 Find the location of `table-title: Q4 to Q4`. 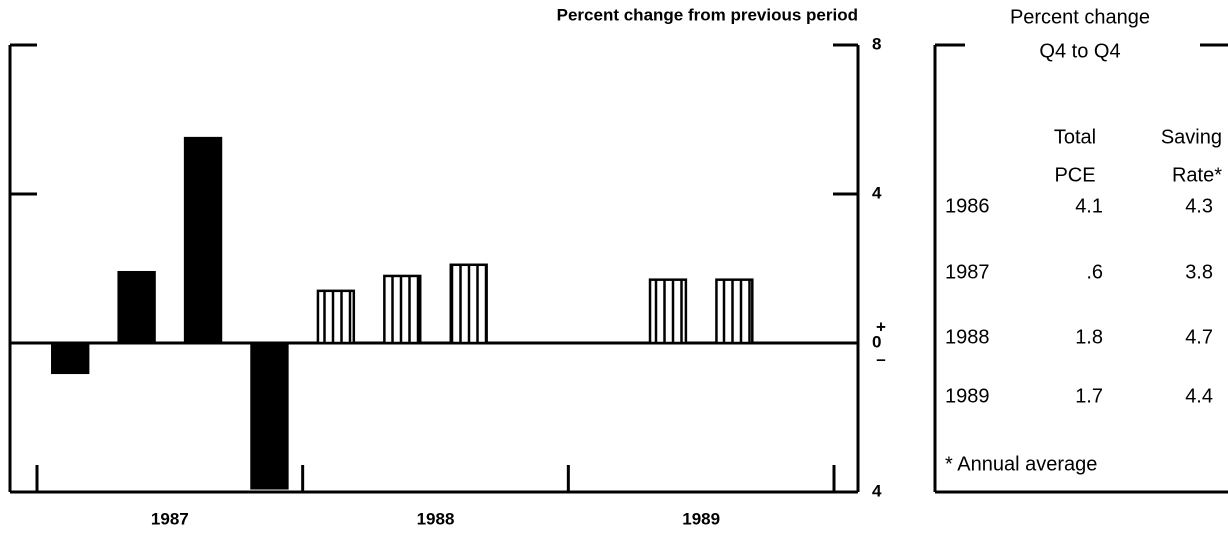

table-title: Q4 to Q4 is located at coordinates (1079, 51).